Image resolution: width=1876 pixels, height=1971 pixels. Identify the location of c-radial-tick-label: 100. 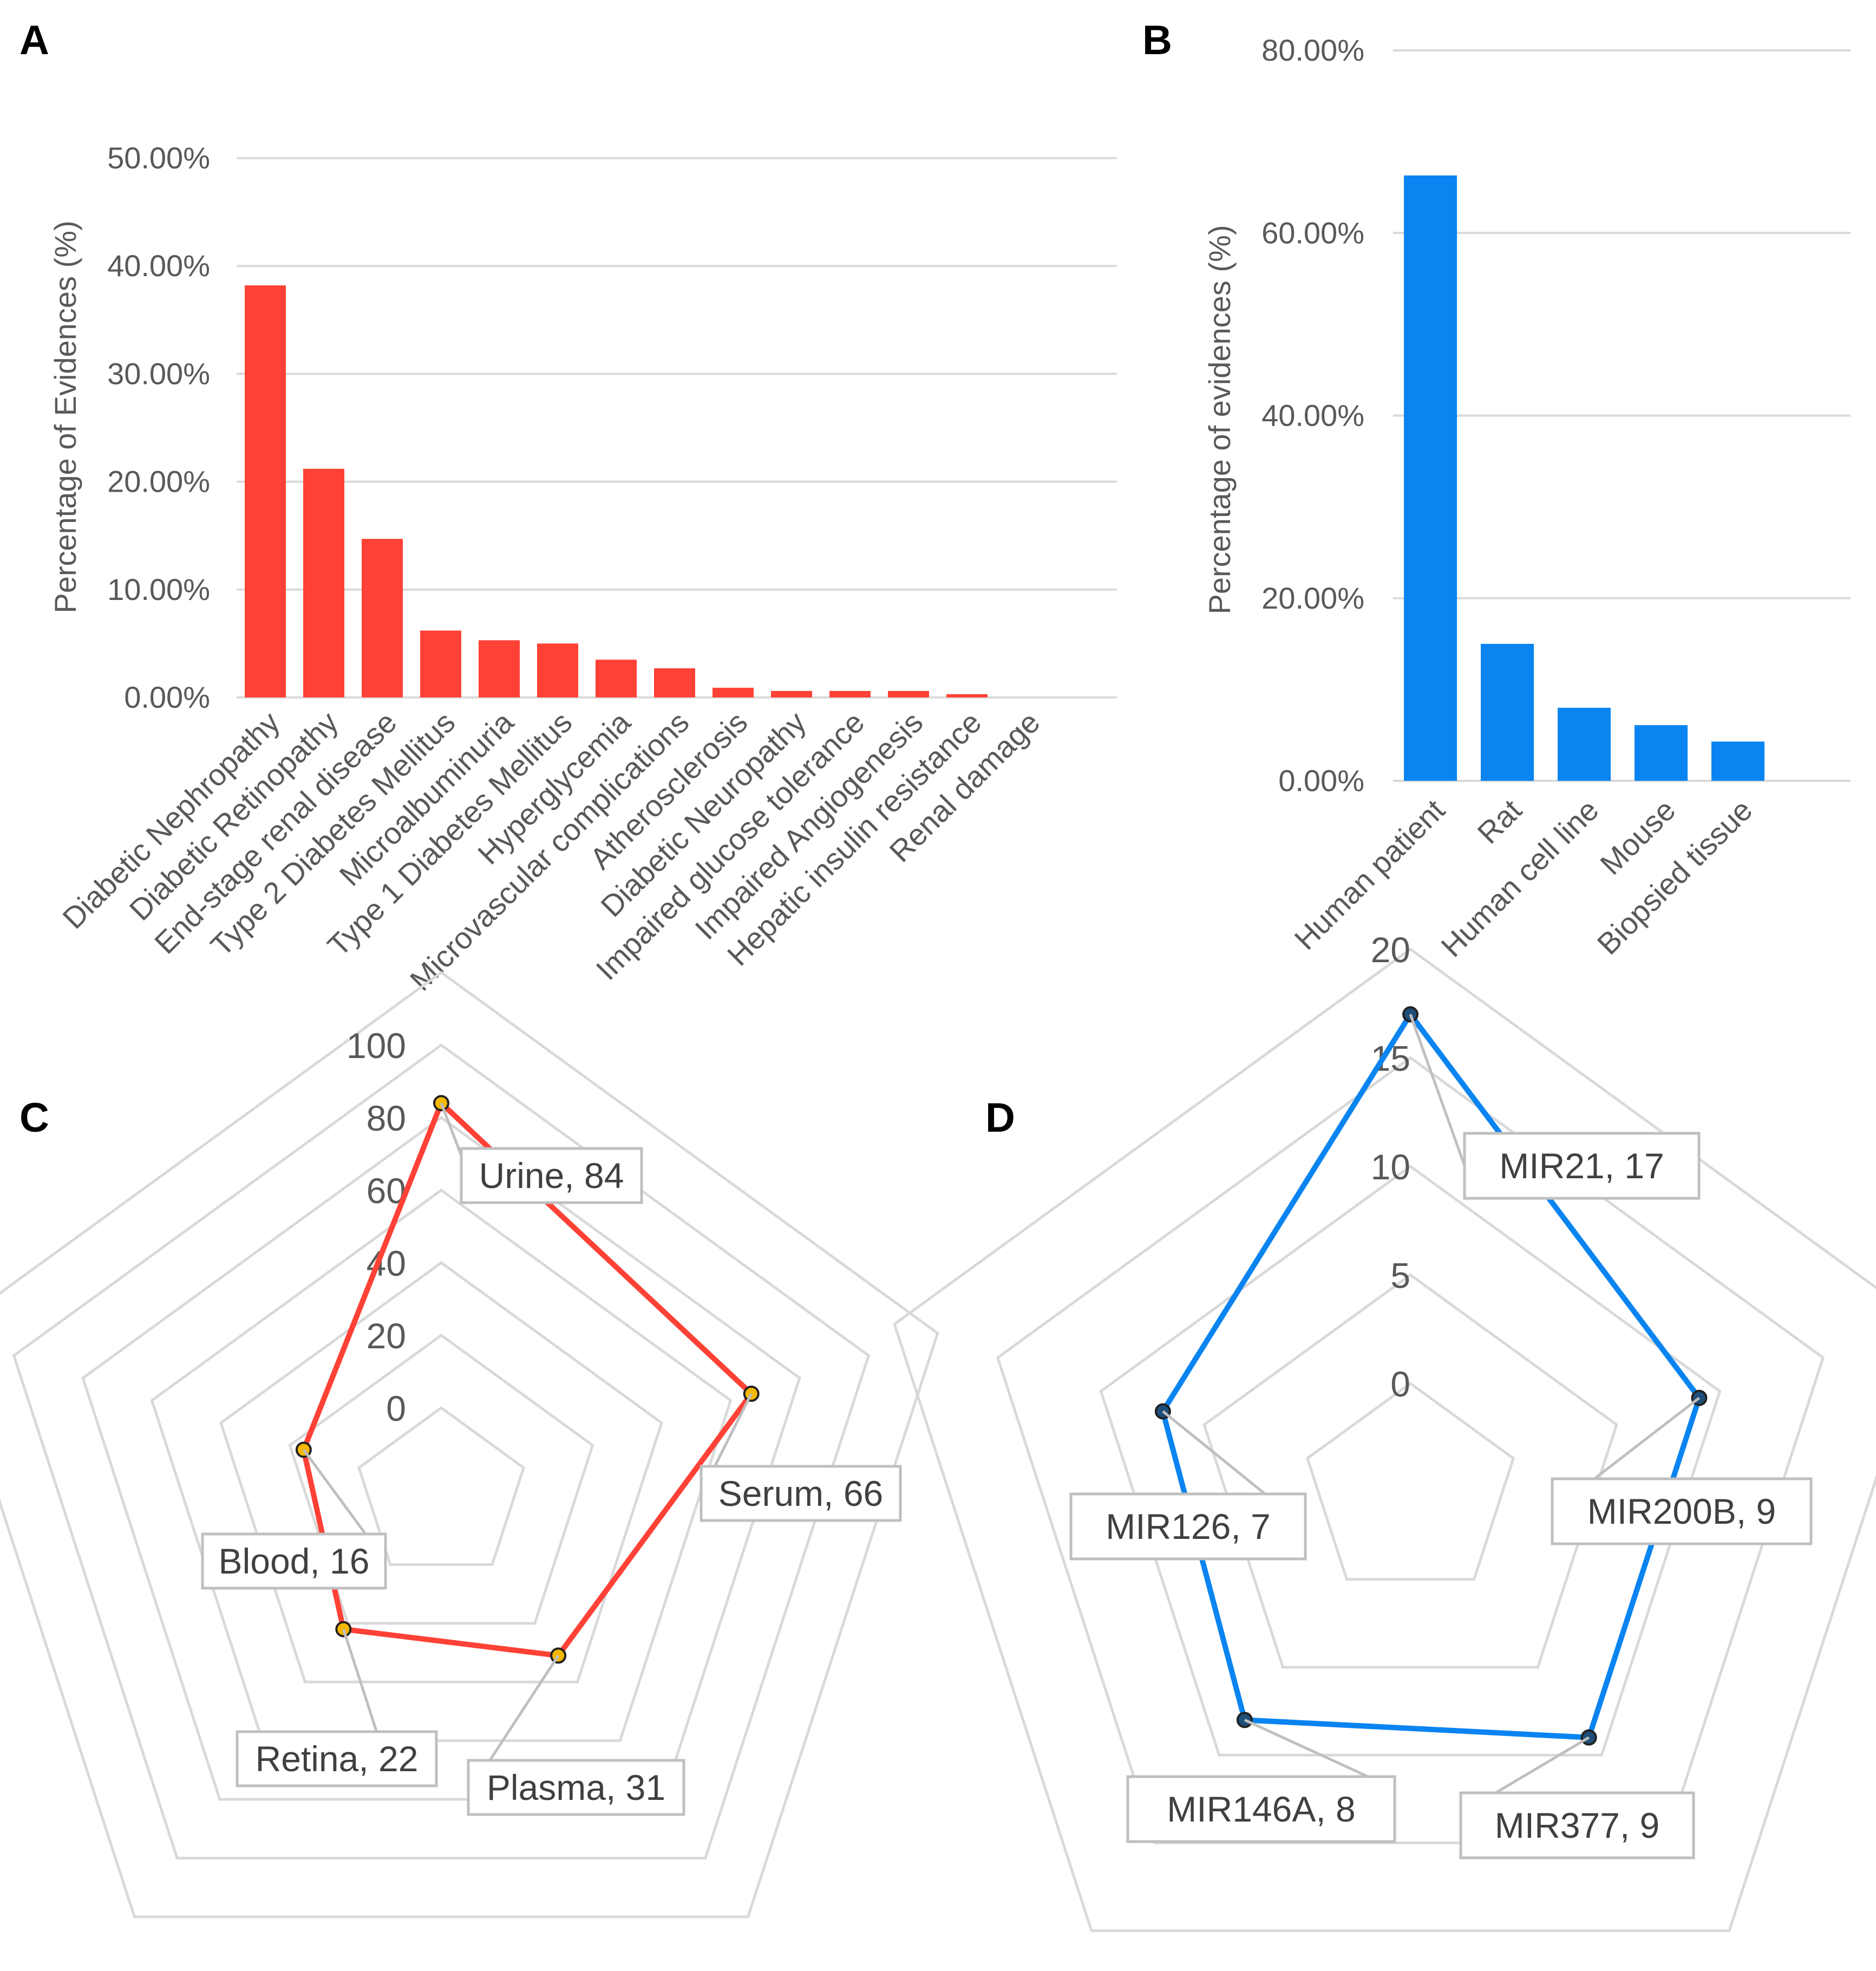
(376, 1046).